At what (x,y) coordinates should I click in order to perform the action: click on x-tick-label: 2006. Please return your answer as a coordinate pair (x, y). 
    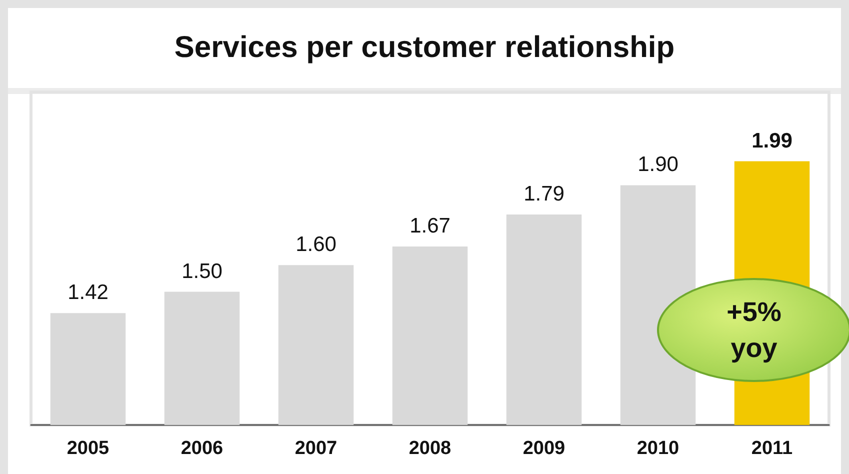
    Looking at the image, I should click on (202, 448).